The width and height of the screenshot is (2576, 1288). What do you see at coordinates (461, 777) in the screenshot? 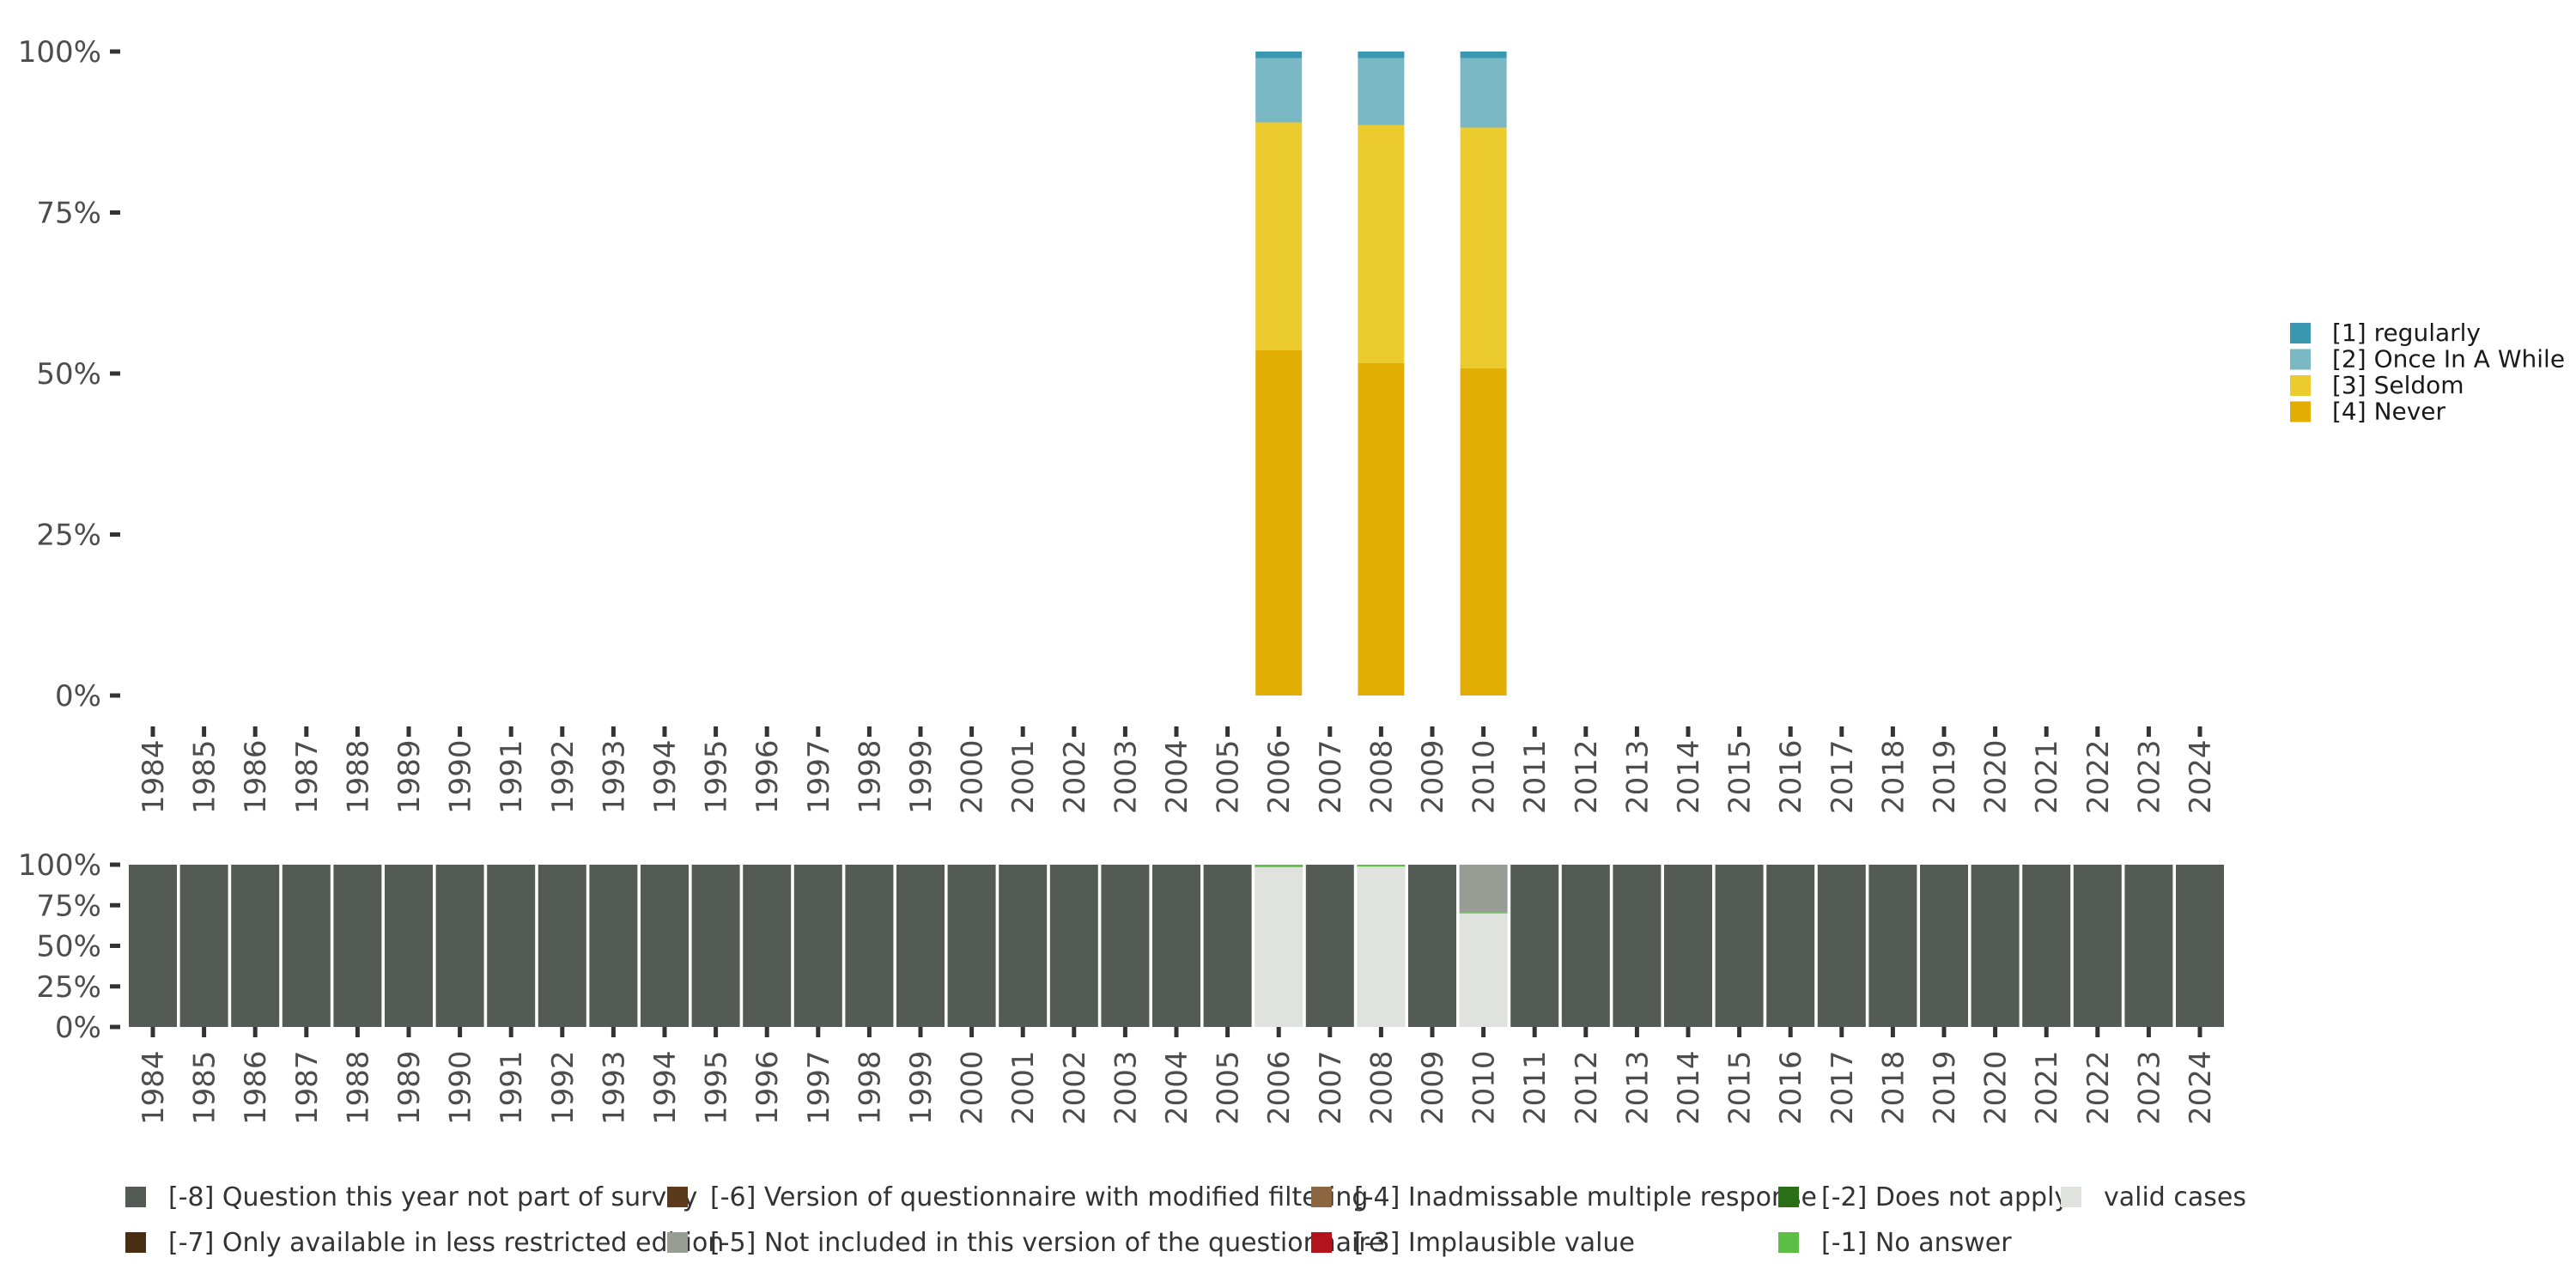
I see `top-x-tick-label: 1990` at bounding box center [461, 777].